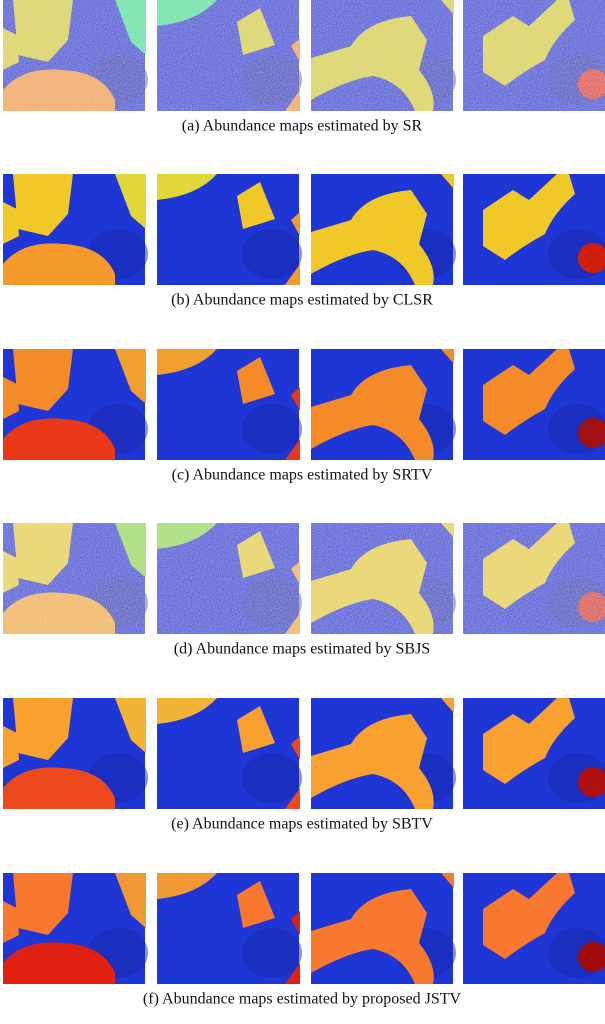 The width and height of the screenshot is (605, 1024). I want to click on caption: (d) Abundance maps estimated by SBJS, so click(302, 649).